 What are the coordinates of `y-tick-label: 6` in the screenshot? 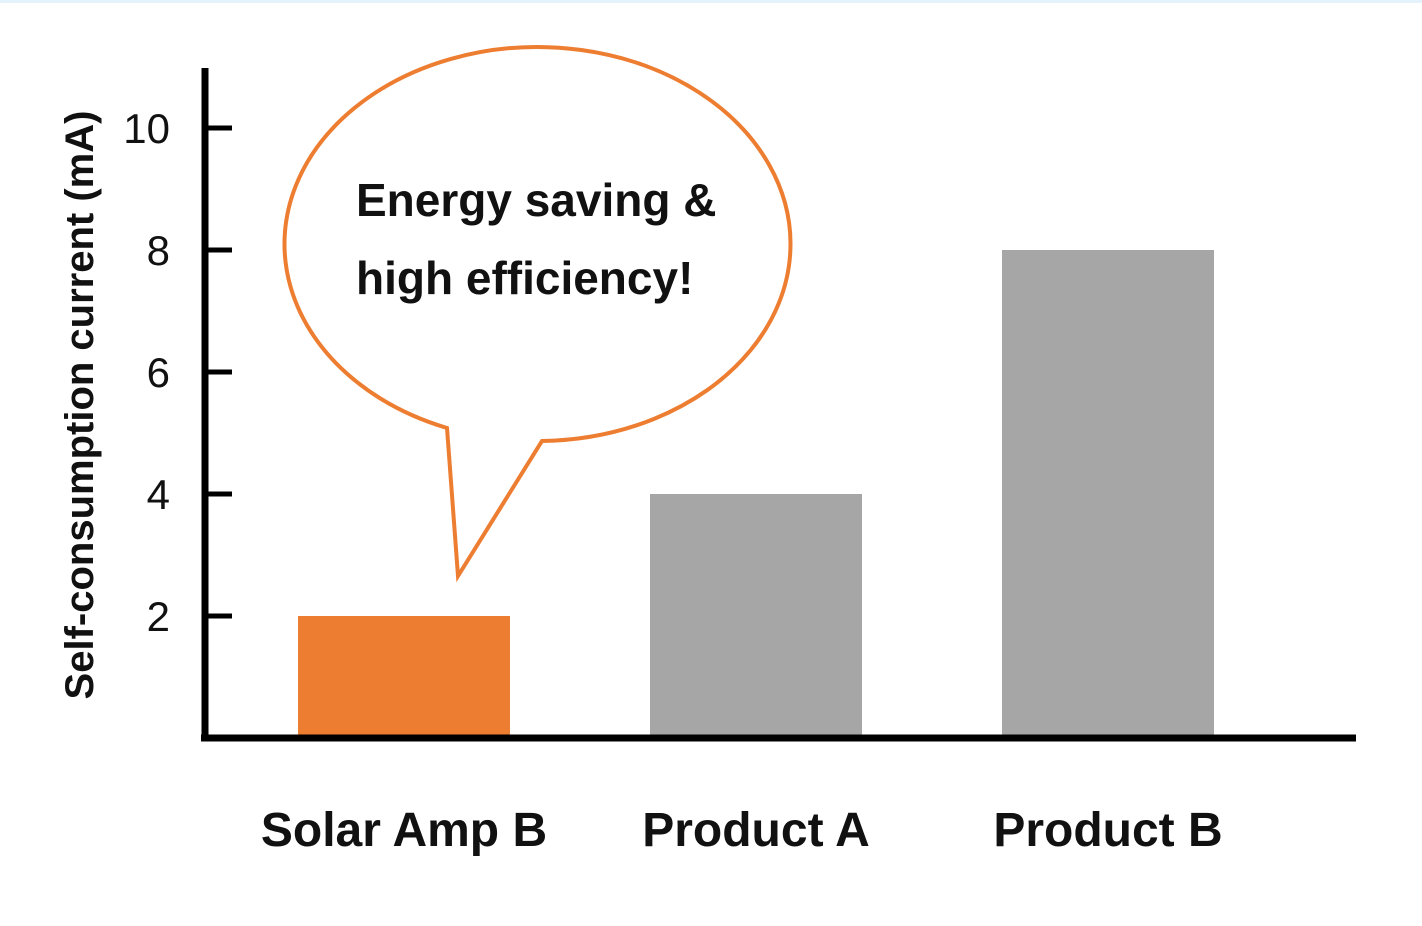 It's located at (158, 372).